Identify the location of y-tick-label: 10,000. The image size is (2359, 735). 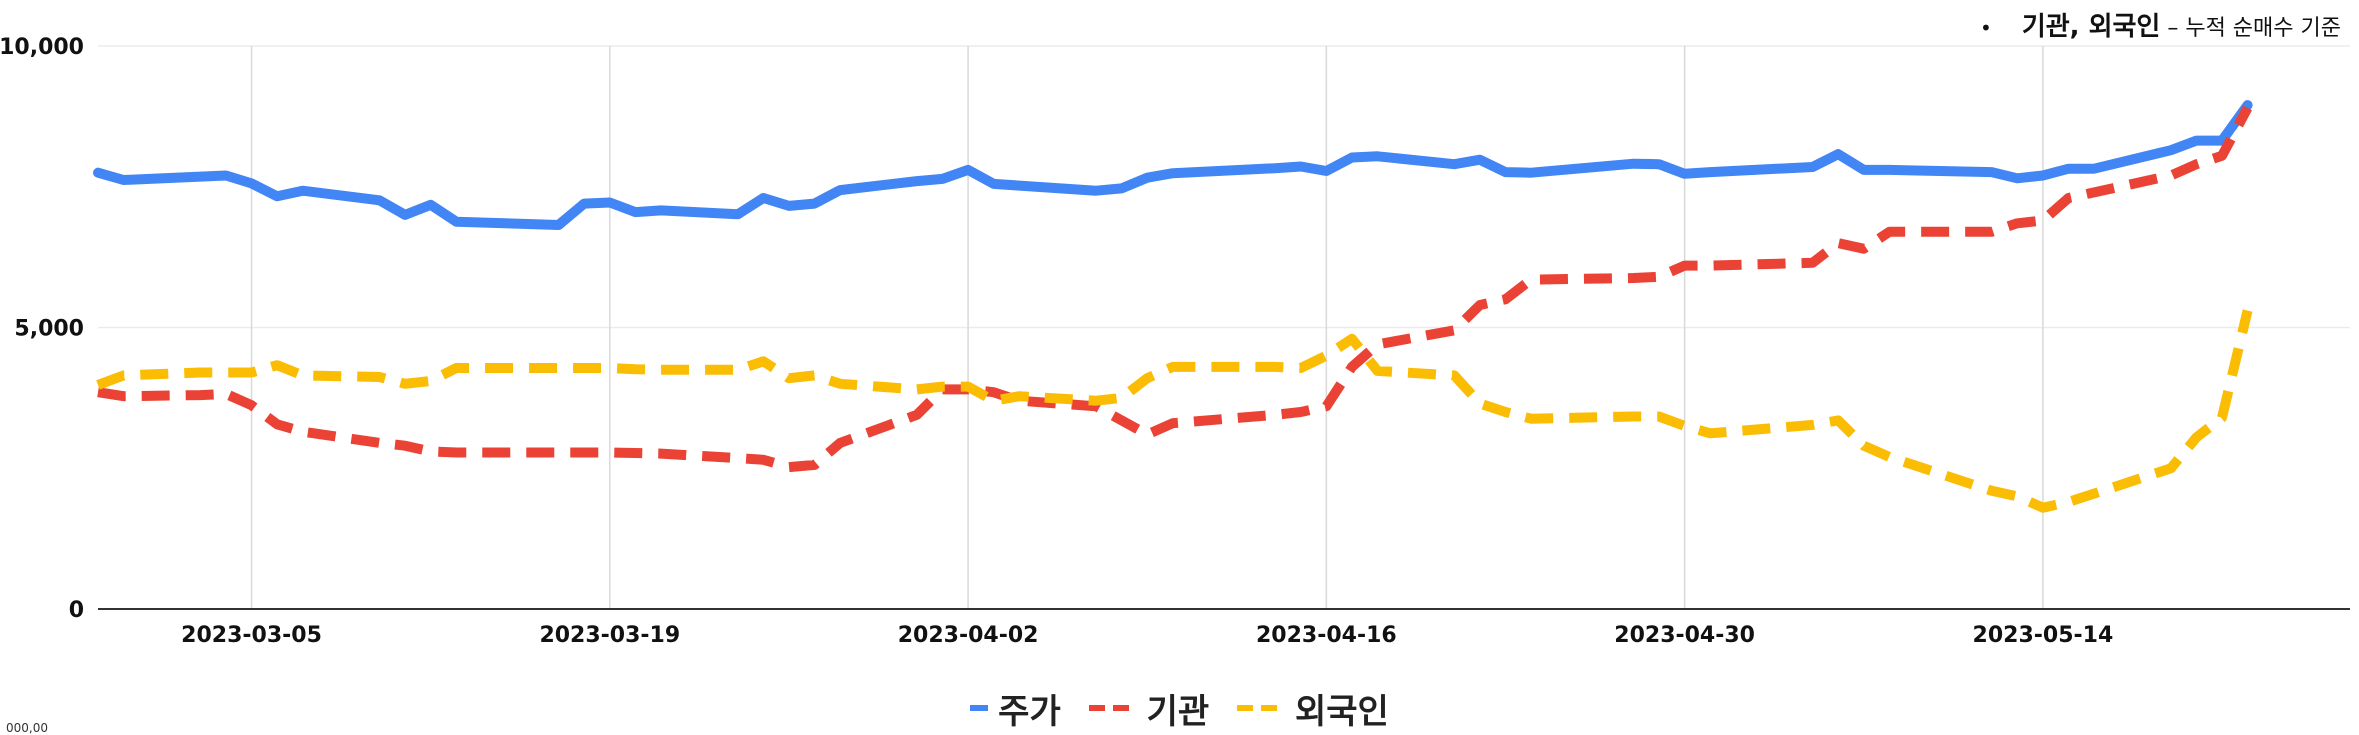
(42, 47).